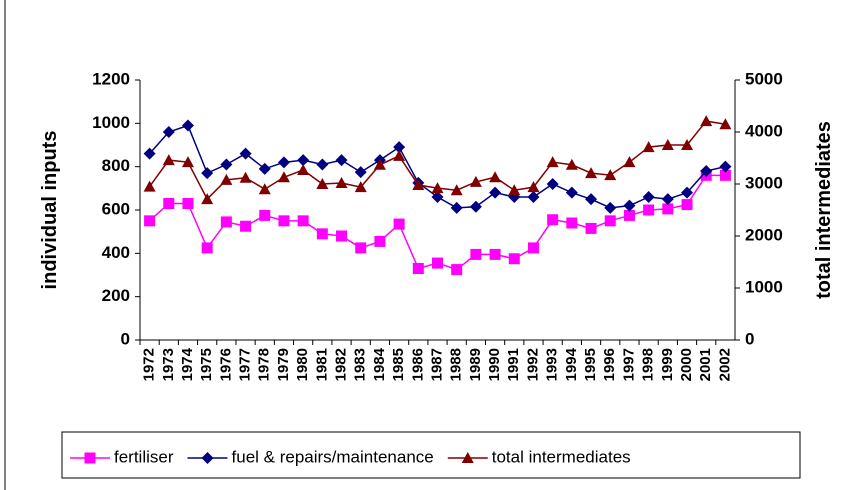  What do you see at coordinates (749, 338) in the screenshot?
I see `y2-tick-label: 0` at bounding box center [749, 338].